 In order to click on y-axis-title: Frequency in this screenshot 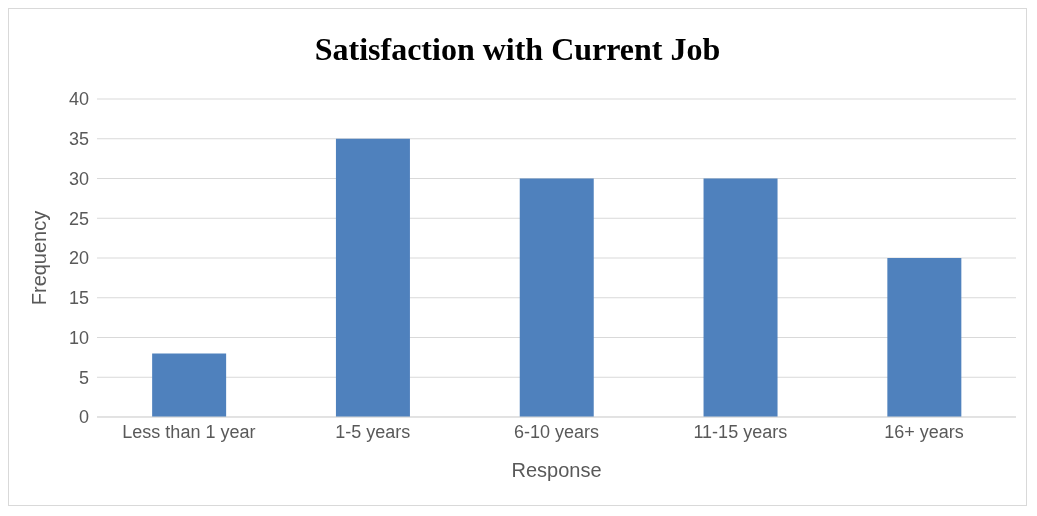, I will do `click(39, 258)`.